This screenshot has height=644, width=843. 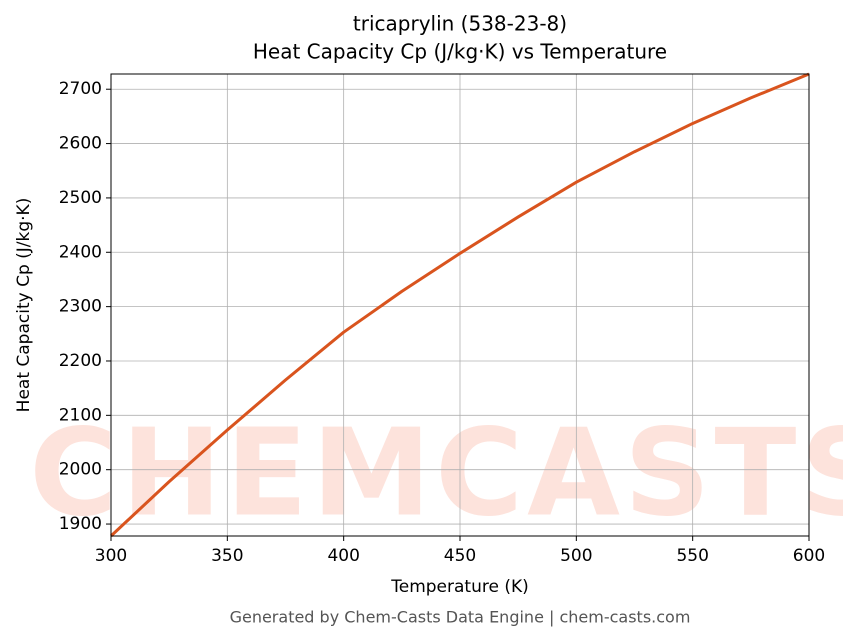 What do you see at coordinates (111, 556) in the screenshot?
I see `x-tick-label: 300` at bounding box center [111, 556].